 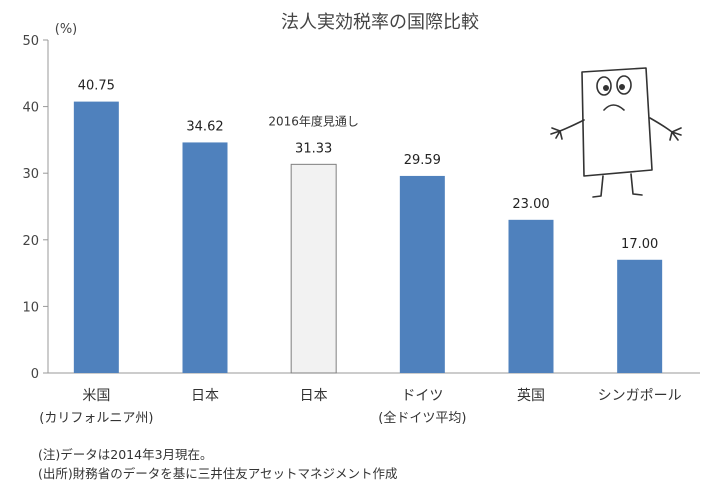 I want to click on y-tick-label: 30, so click(x=30, y=174).